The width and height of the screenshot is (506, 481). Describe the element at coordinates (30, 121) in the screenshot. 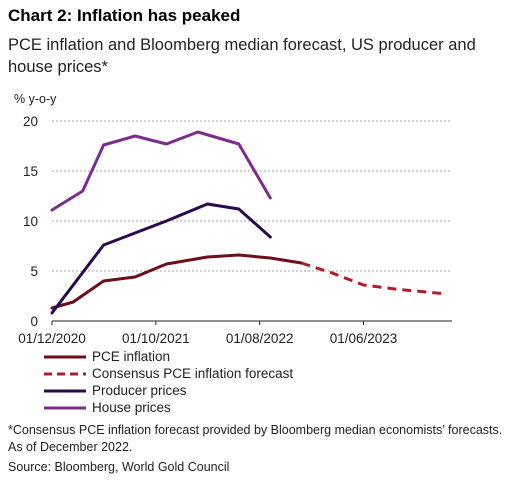

I see `y-tick-label: 20` at that location.